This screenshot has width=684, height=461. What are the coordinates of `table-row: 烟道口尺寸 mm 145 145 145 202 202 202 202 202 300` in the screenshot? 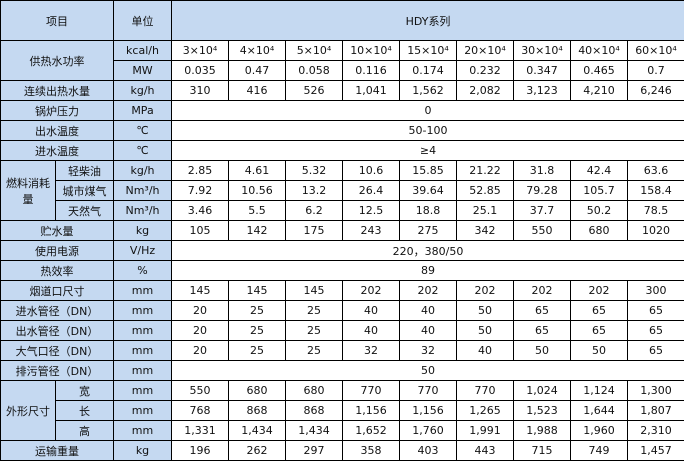 It's located at (342, 290).